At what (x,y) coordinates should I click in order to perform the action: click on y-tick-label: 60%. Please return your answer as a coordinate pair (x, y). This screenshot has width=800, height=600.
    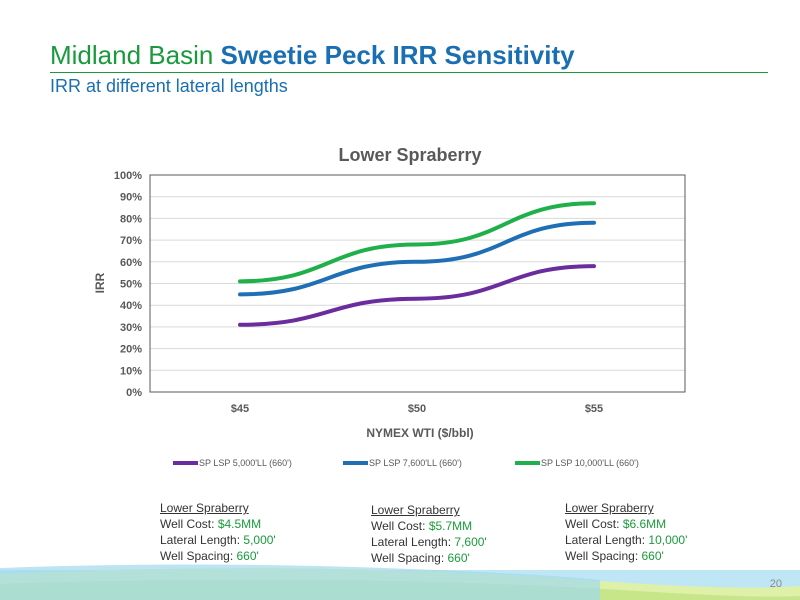
    Looking at the image, I should click on (131, 263).